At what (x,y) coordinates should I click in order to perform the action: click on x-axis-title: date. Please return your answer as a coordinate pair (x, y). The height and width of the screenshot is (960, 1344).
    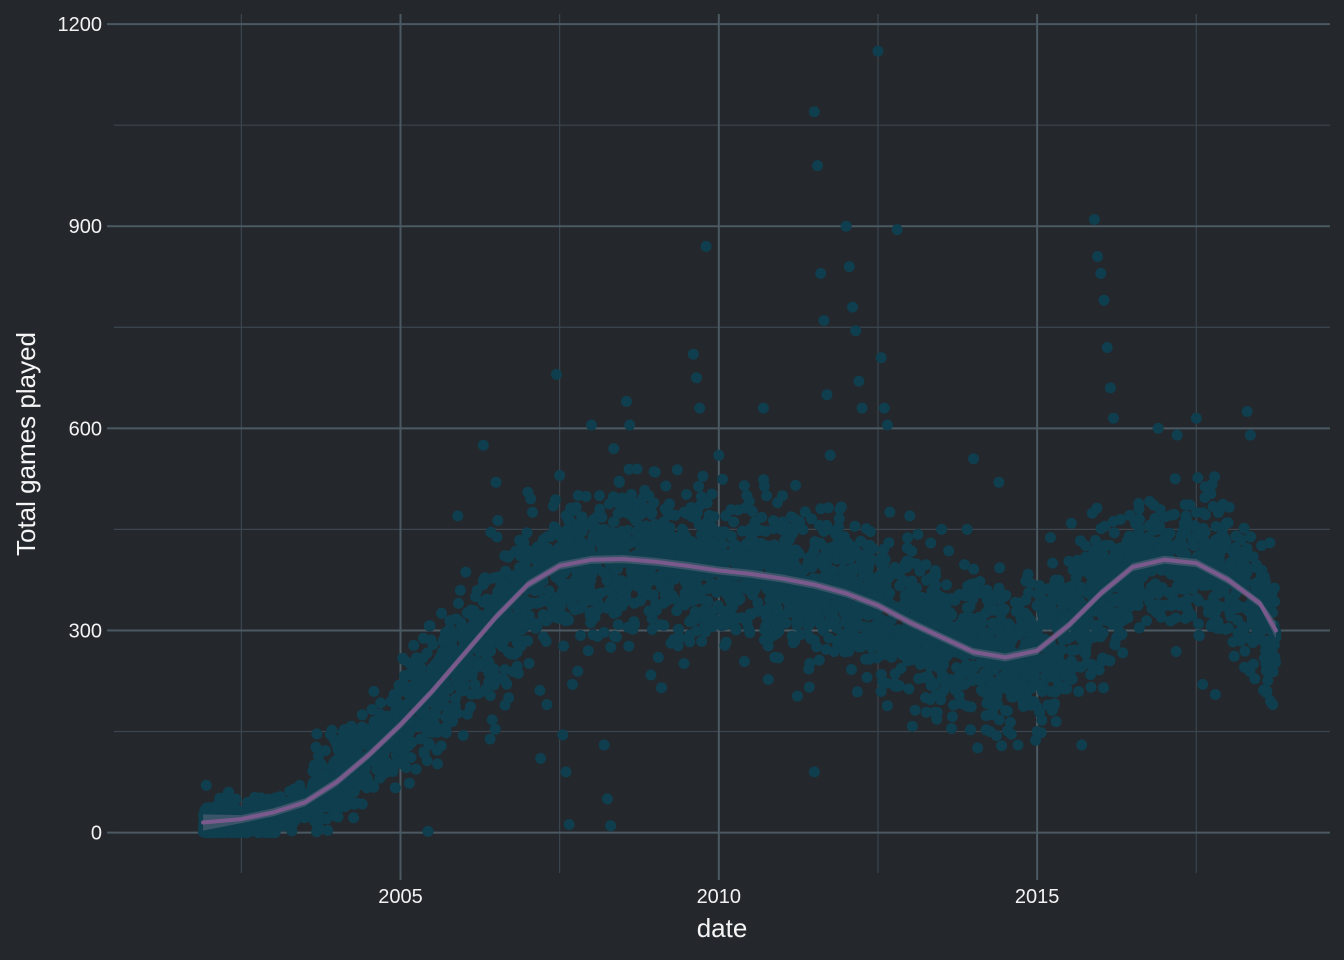
    Looking at the image, I should click on (722, 928).